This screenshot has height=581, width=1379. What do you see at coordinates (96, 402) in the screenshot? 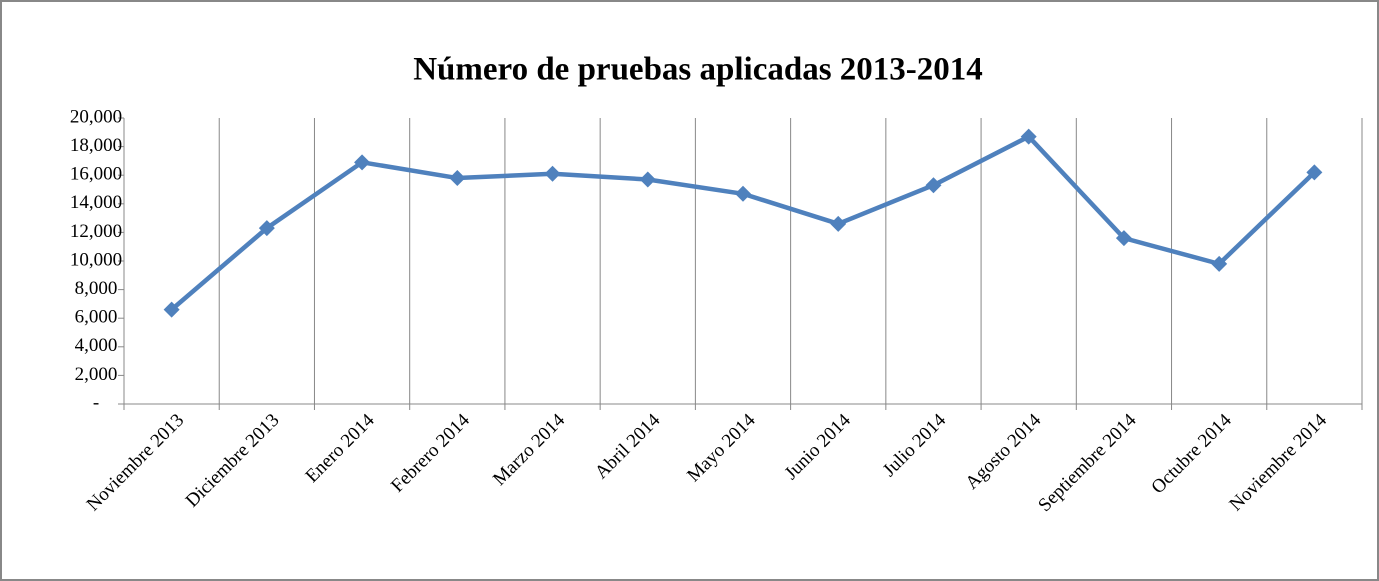
I see `y-tick-label: -` at bounding box center [96, 402].